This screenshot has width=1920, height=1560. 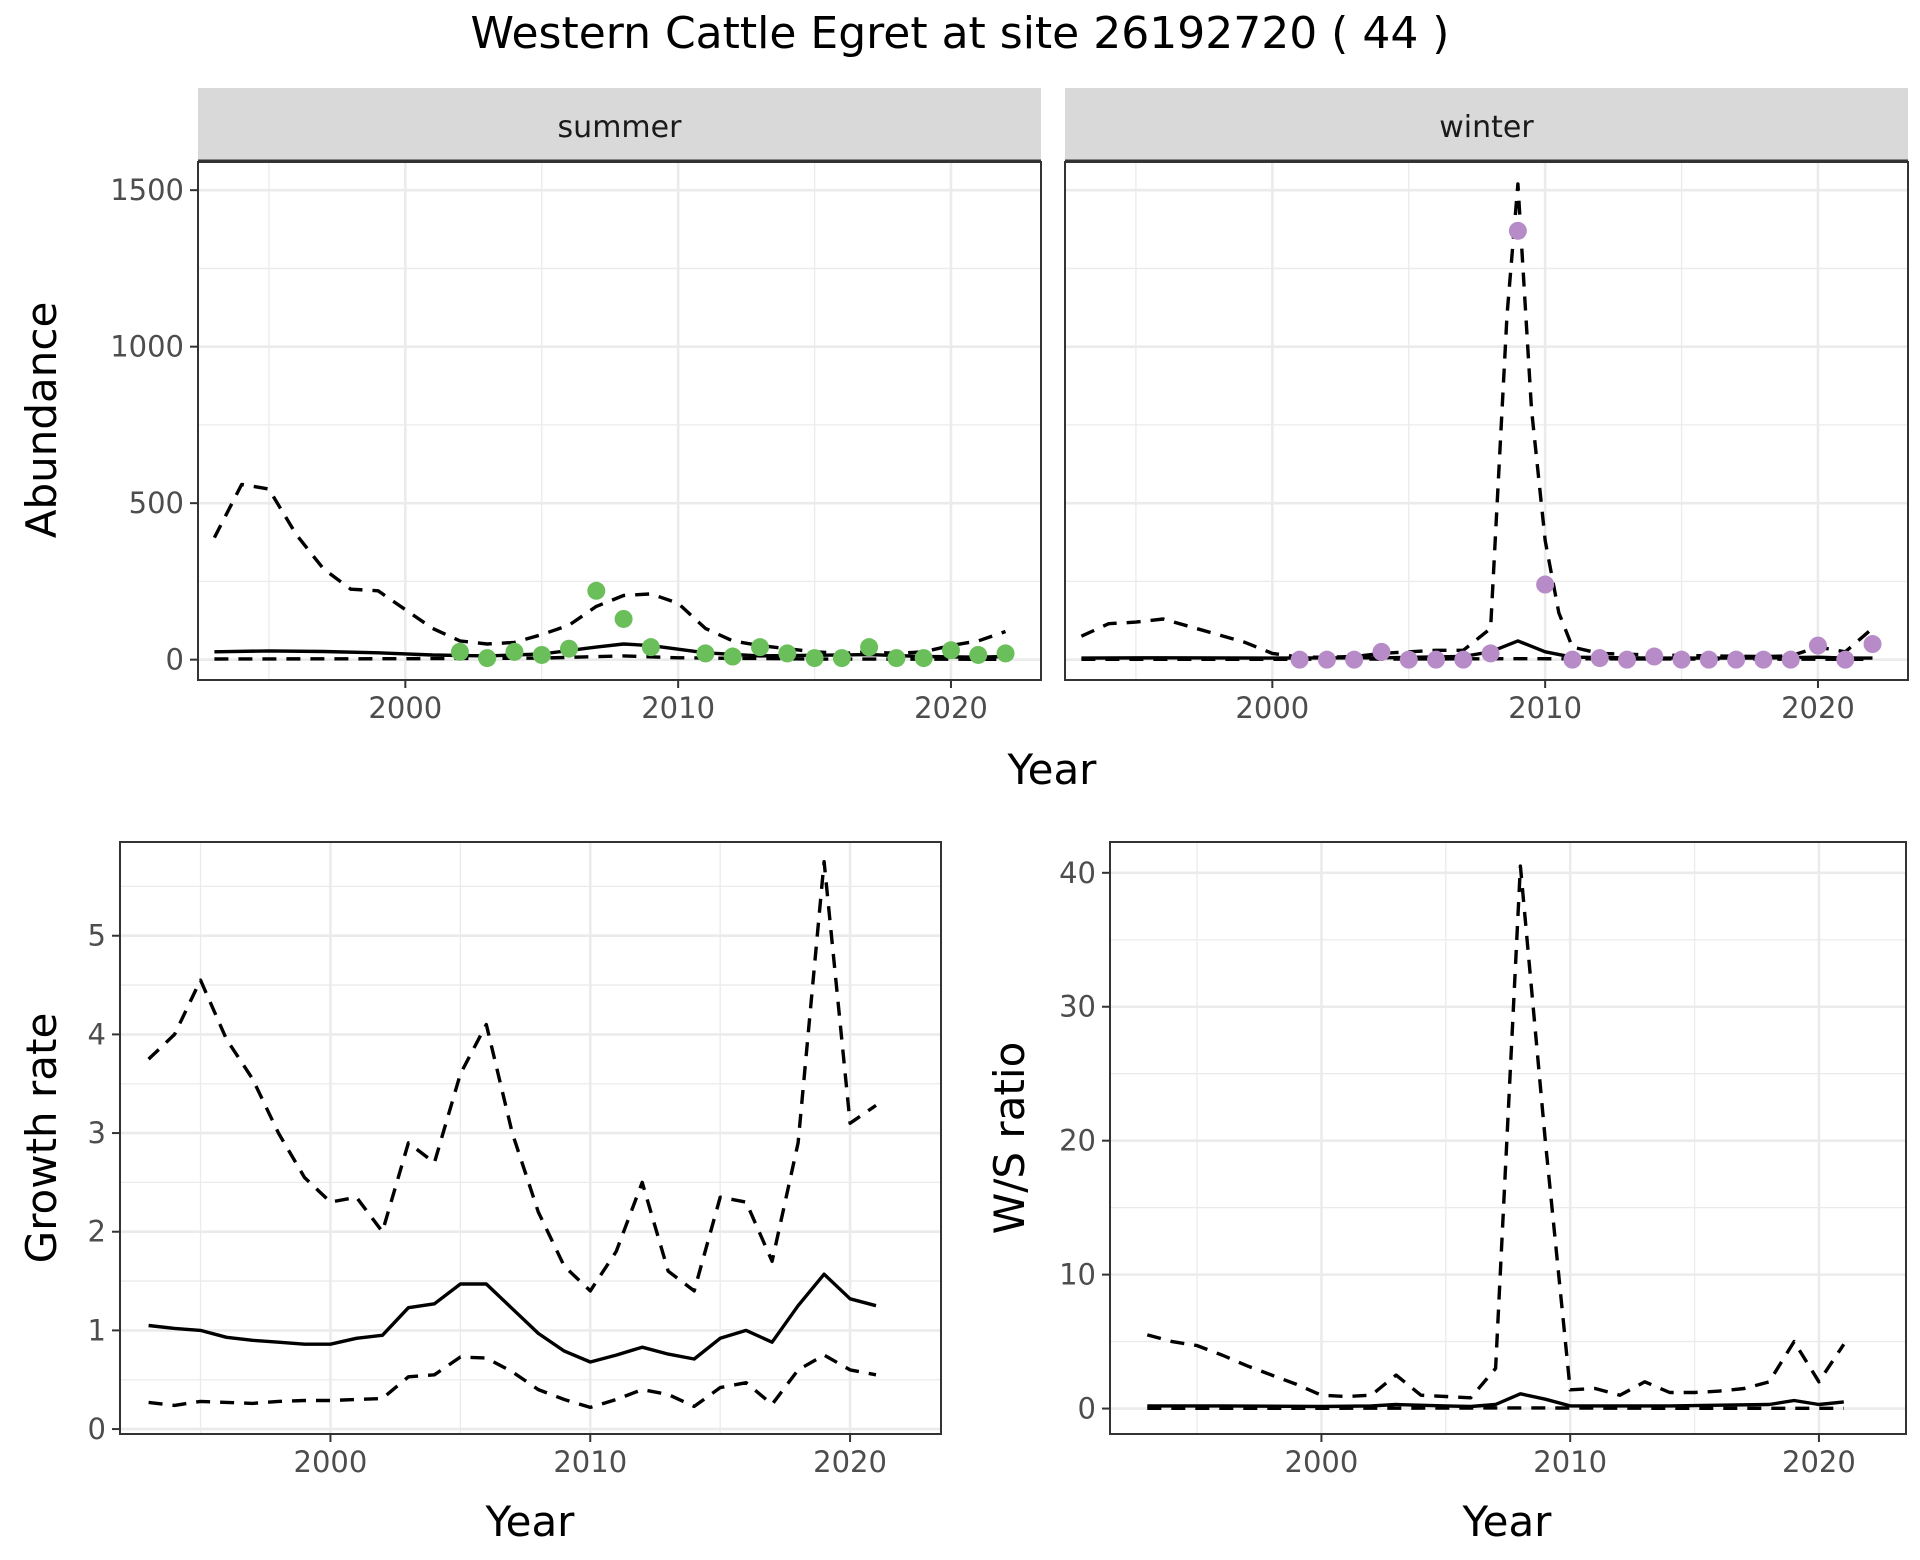 What do you see at coordinates (97, 1330) in the screenshot?
I see `growth-y-tick-label: 1` at bounding box center [97, 1330].